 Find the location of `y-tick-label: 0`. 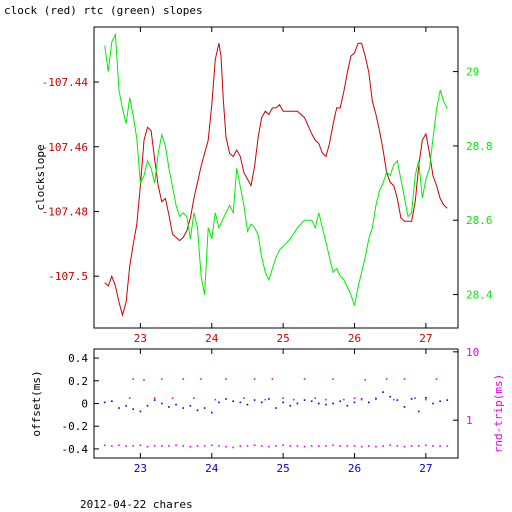

y-tick-label: 0 is located at coordinates (84, 404).